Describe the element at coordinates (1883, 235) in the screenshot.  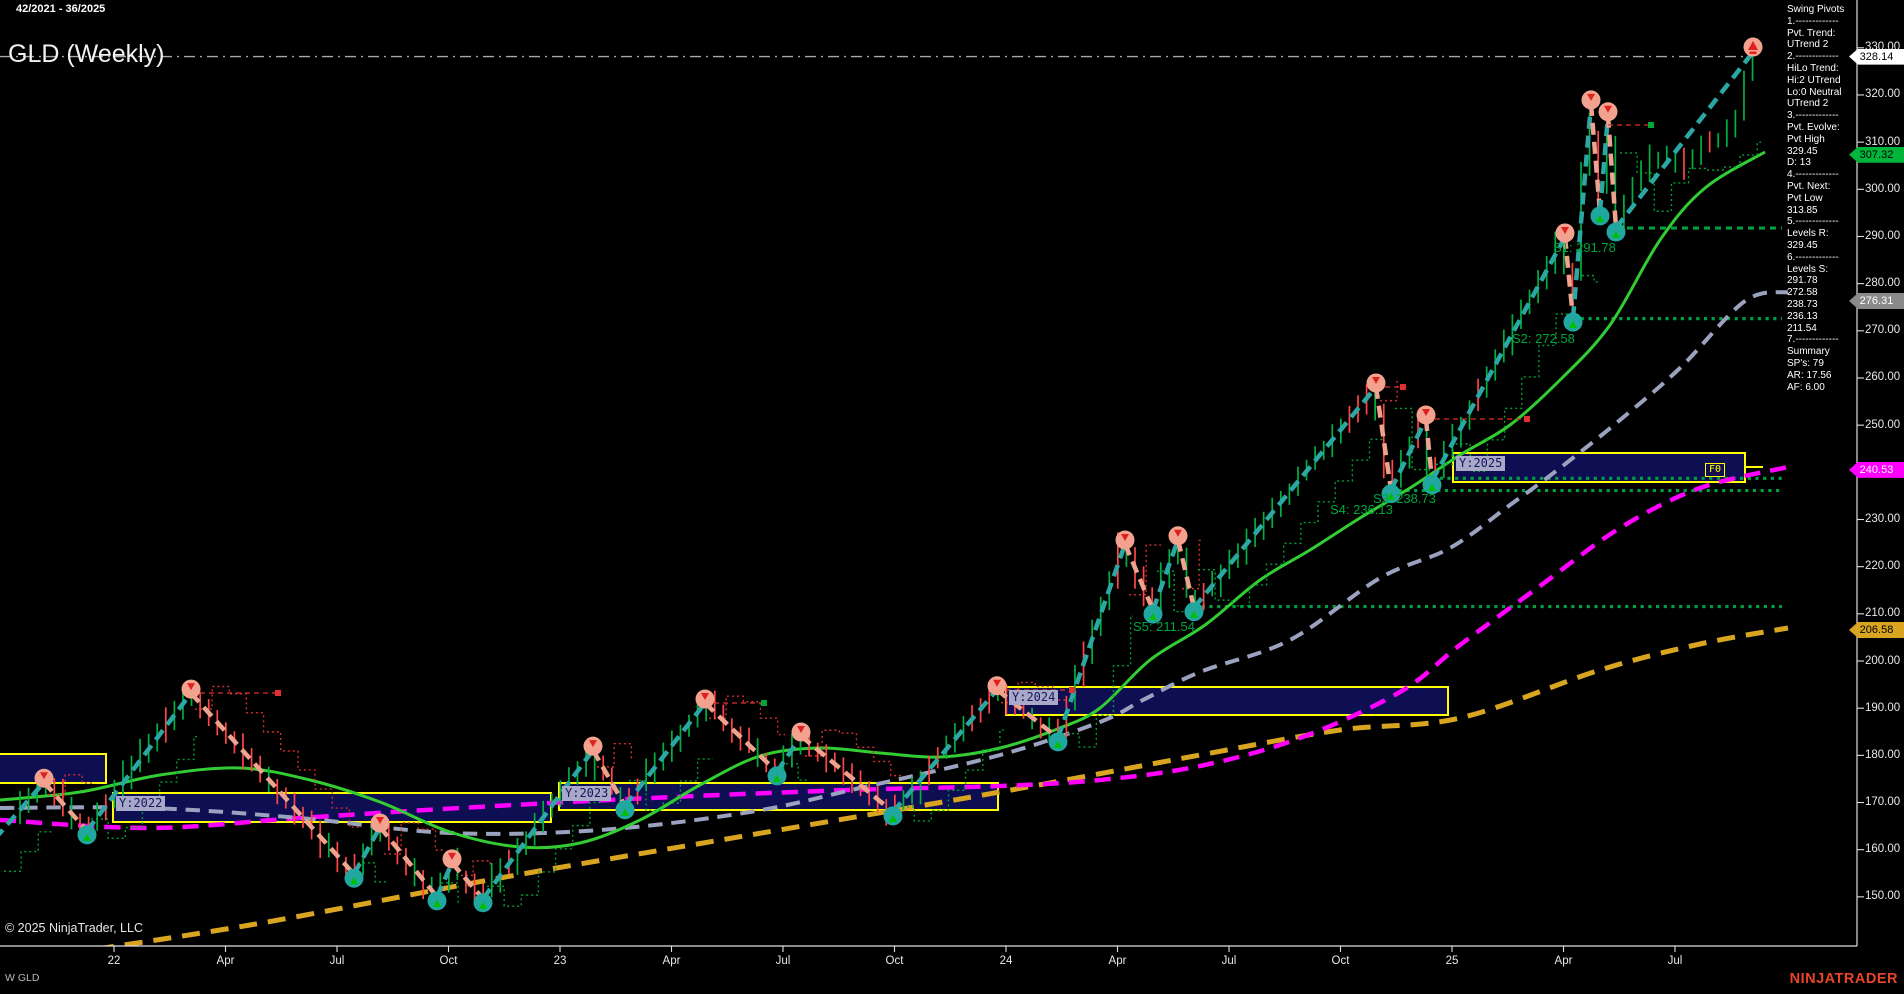
I see `price-tick-label: 290.00` at that location.